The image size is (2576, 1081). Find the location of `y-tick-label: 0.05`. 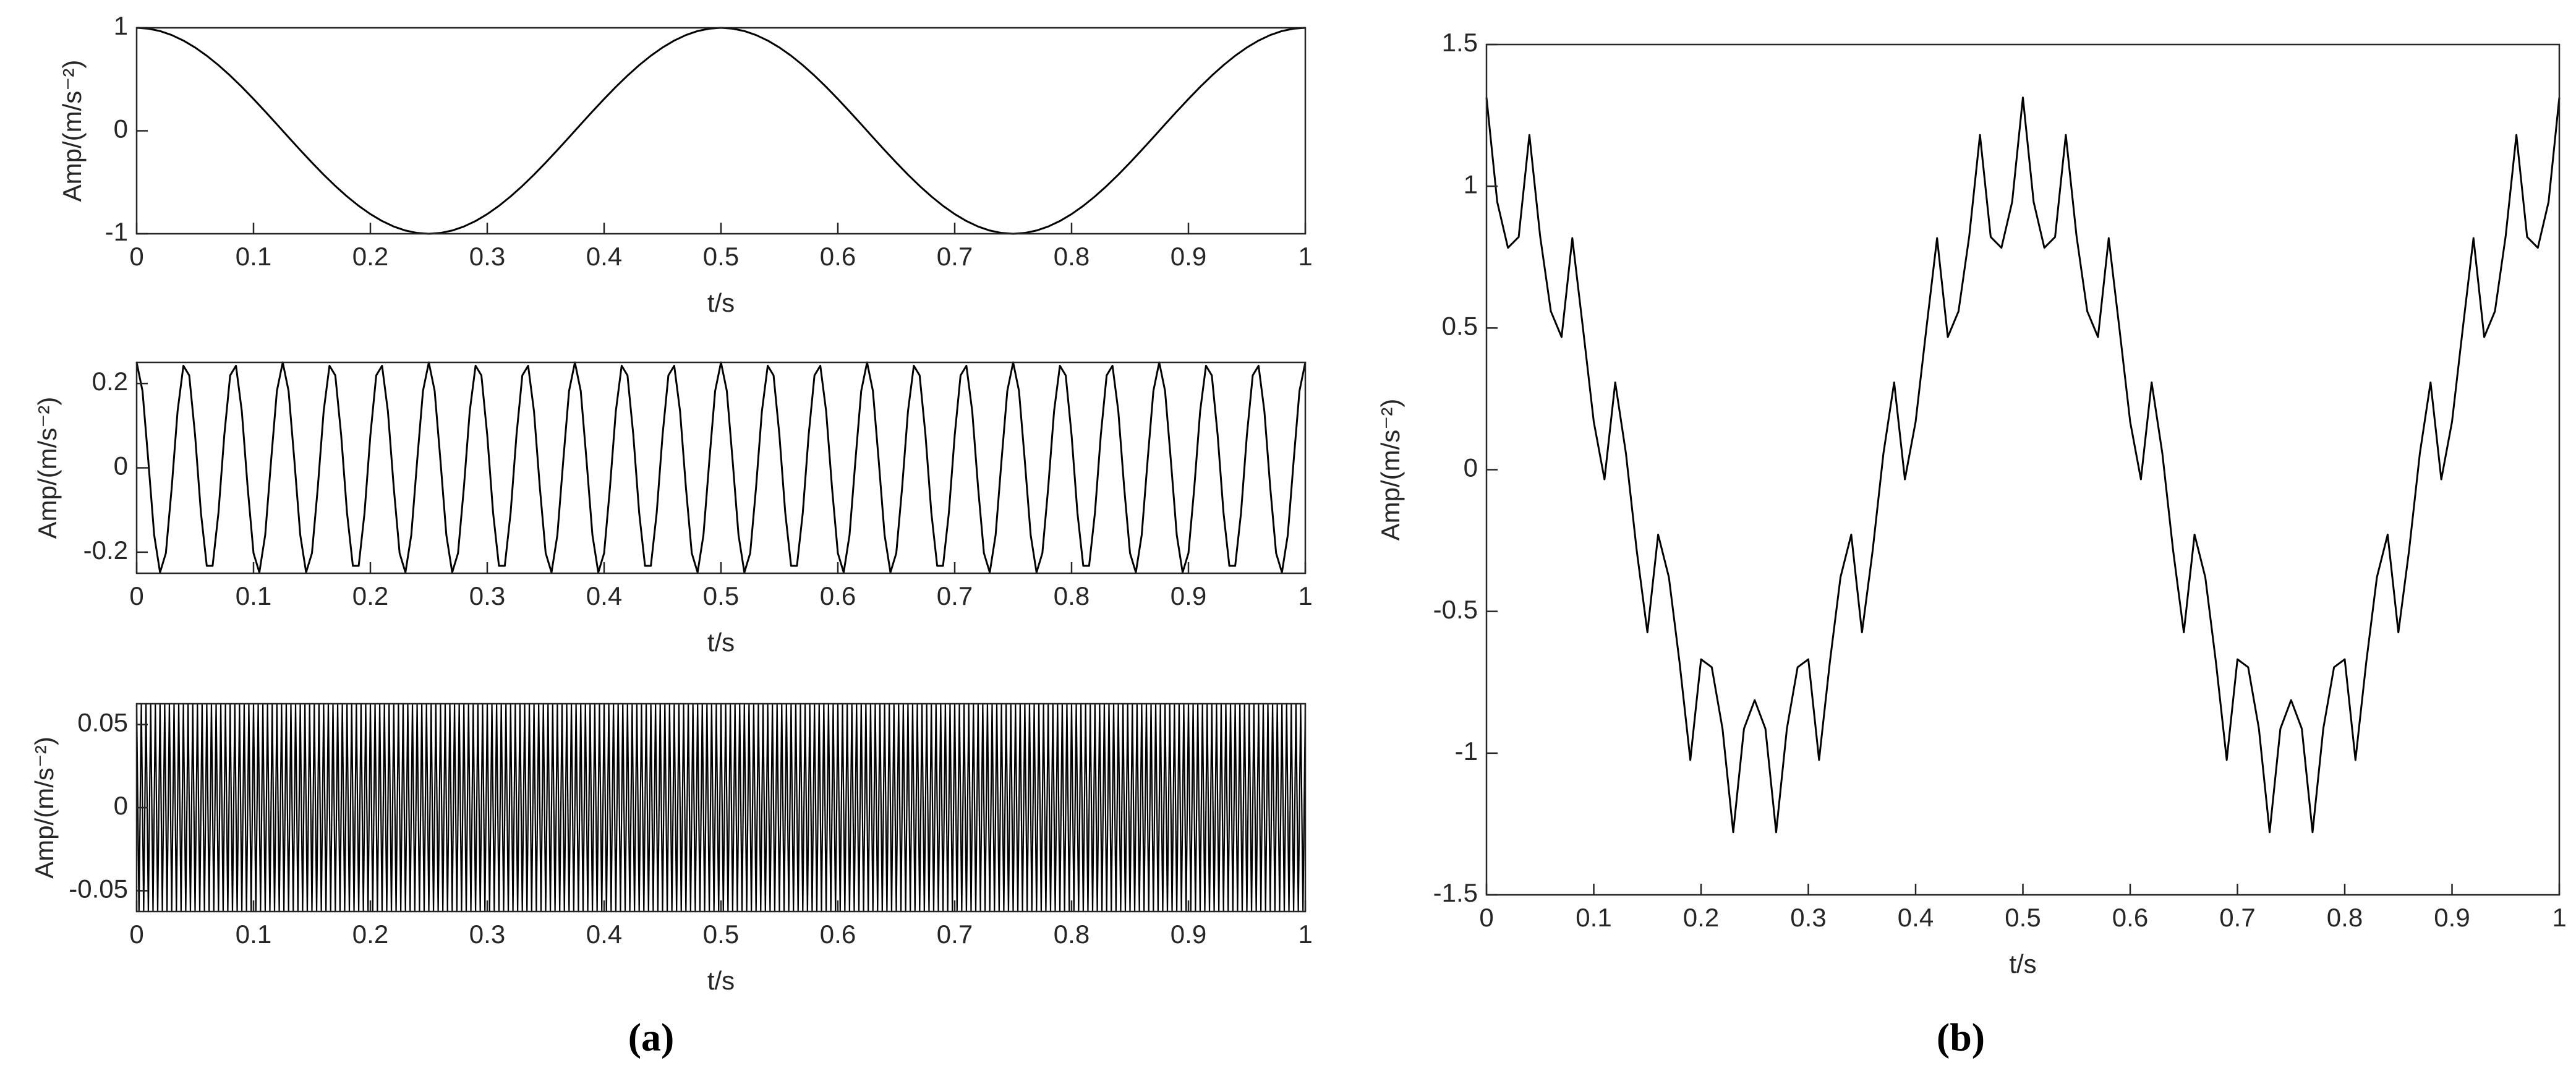

y-tick-label: 0.05 is located at coordinates (102, 722).